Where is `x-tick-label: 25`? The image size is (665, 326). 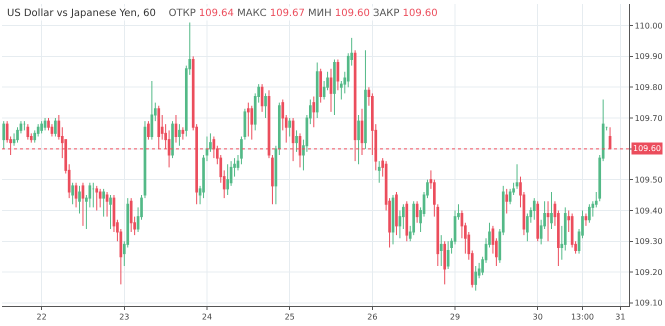
x-tick-label: 25 is located at coordinates (289, 317).